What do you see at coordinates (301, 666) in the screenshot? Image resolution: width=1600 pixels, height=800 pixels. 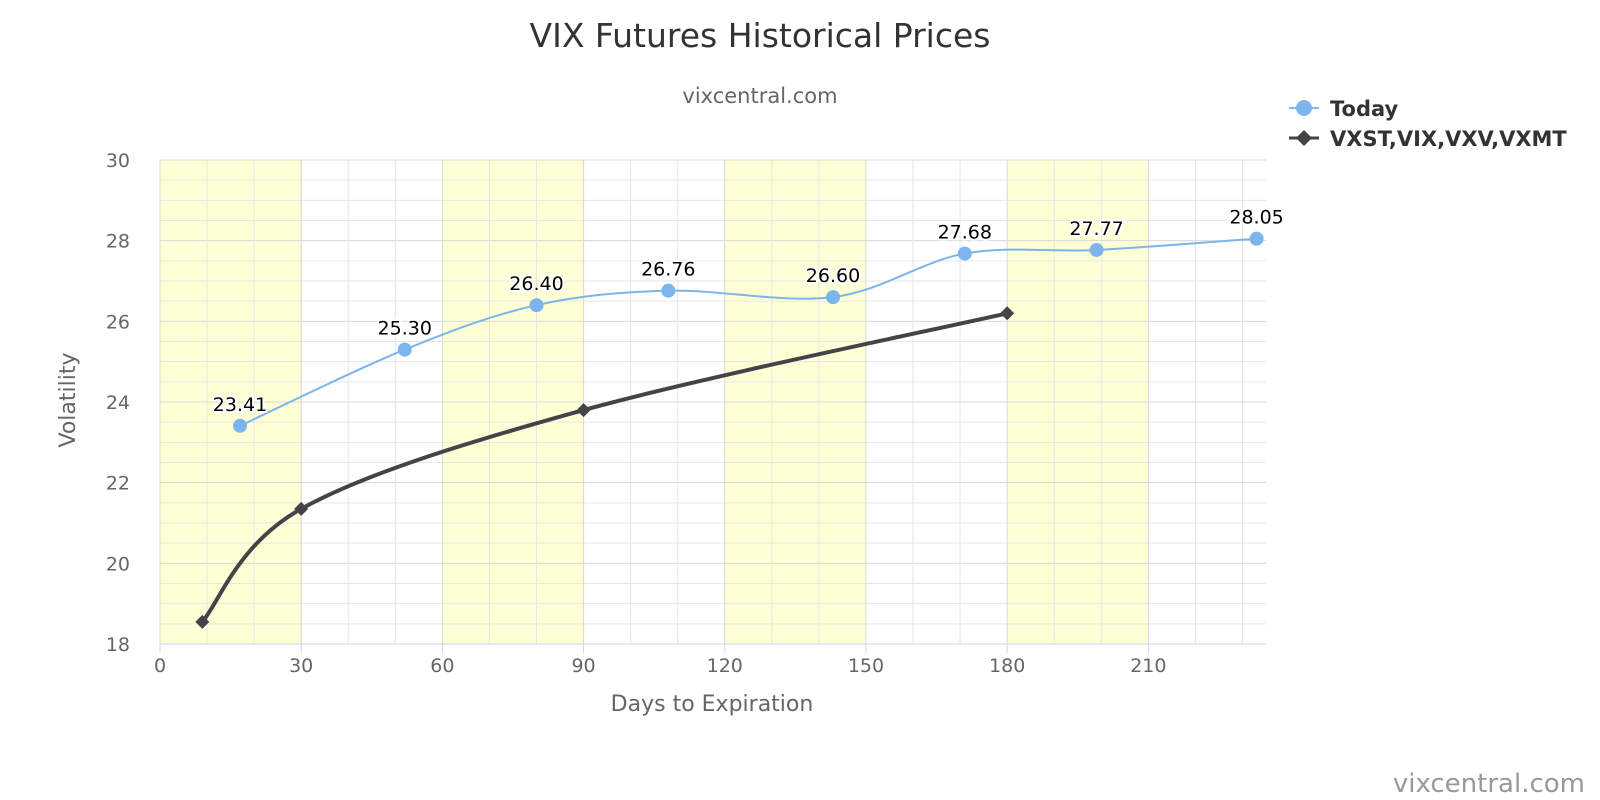 I see `x-tick-label: 30` at bounding box center [301, 666].